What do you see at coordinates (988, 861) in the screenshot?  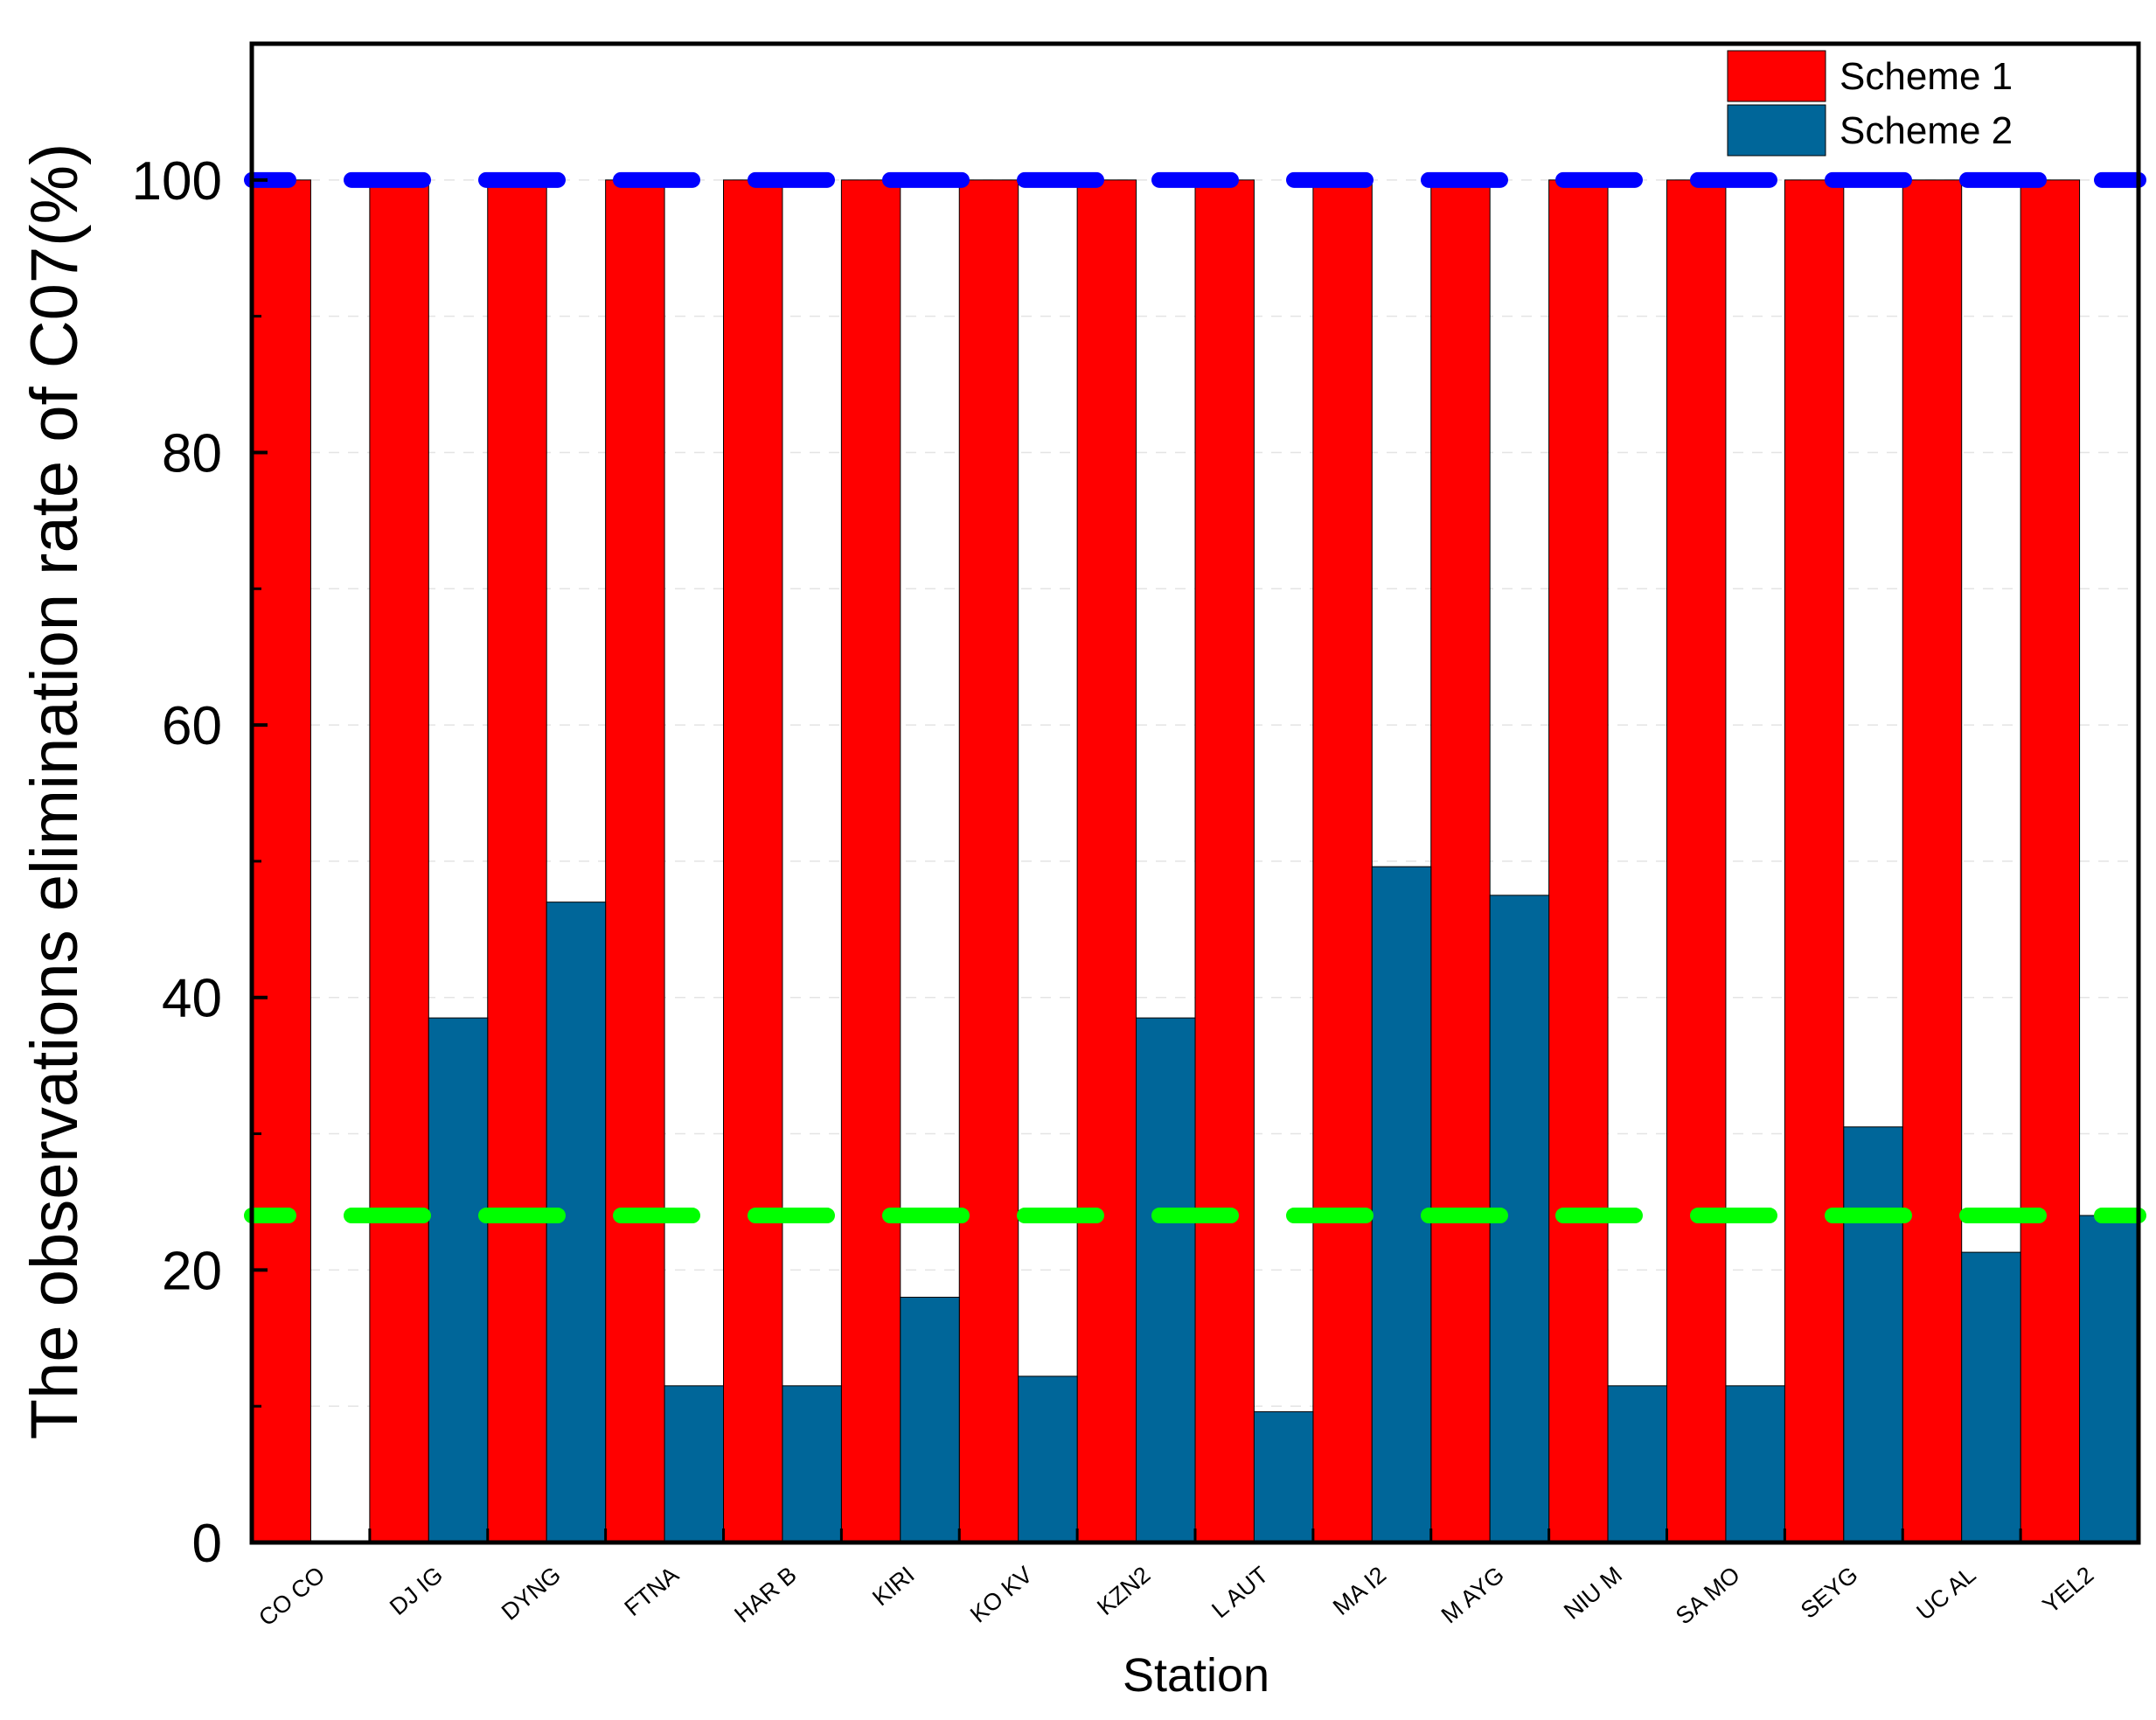 I see `bar-scheme-1-kokv` at bounding box center [988, 861].